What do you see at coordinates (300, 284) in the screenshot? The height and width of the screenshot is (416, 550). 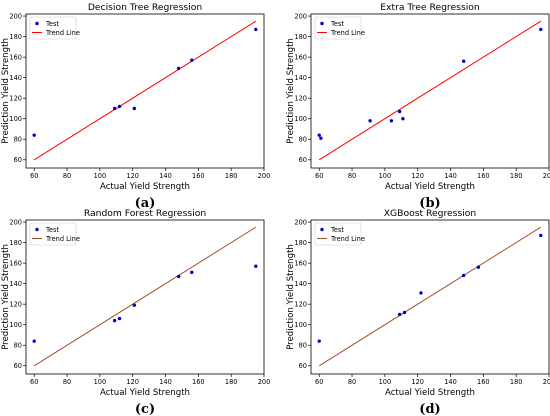 I see `y-tick-label: 140` at bounding box center [300, 284].